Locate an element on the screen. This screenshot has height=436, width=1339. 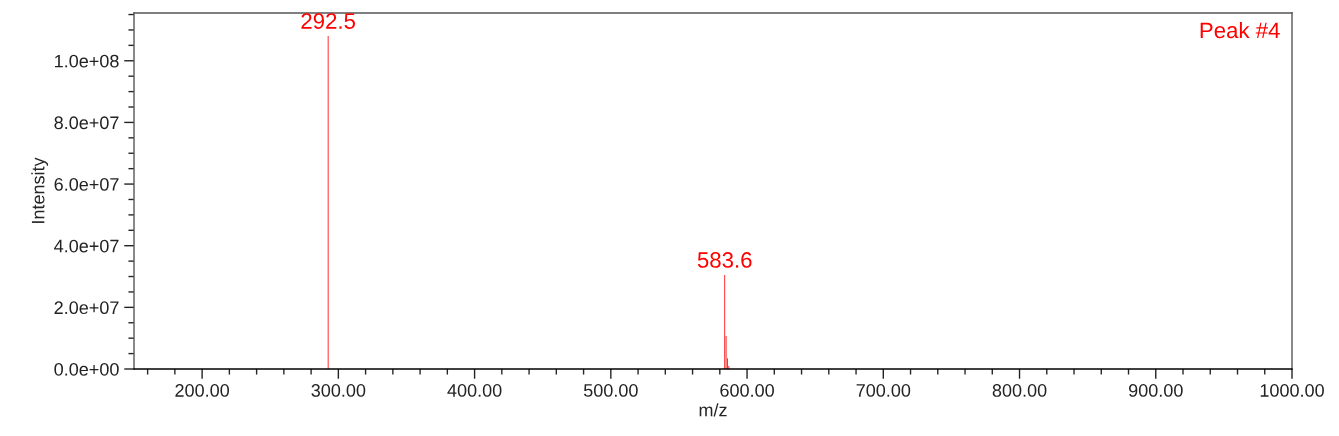
x-tick-label: 800.00 is located at coordinates (1019, 390).